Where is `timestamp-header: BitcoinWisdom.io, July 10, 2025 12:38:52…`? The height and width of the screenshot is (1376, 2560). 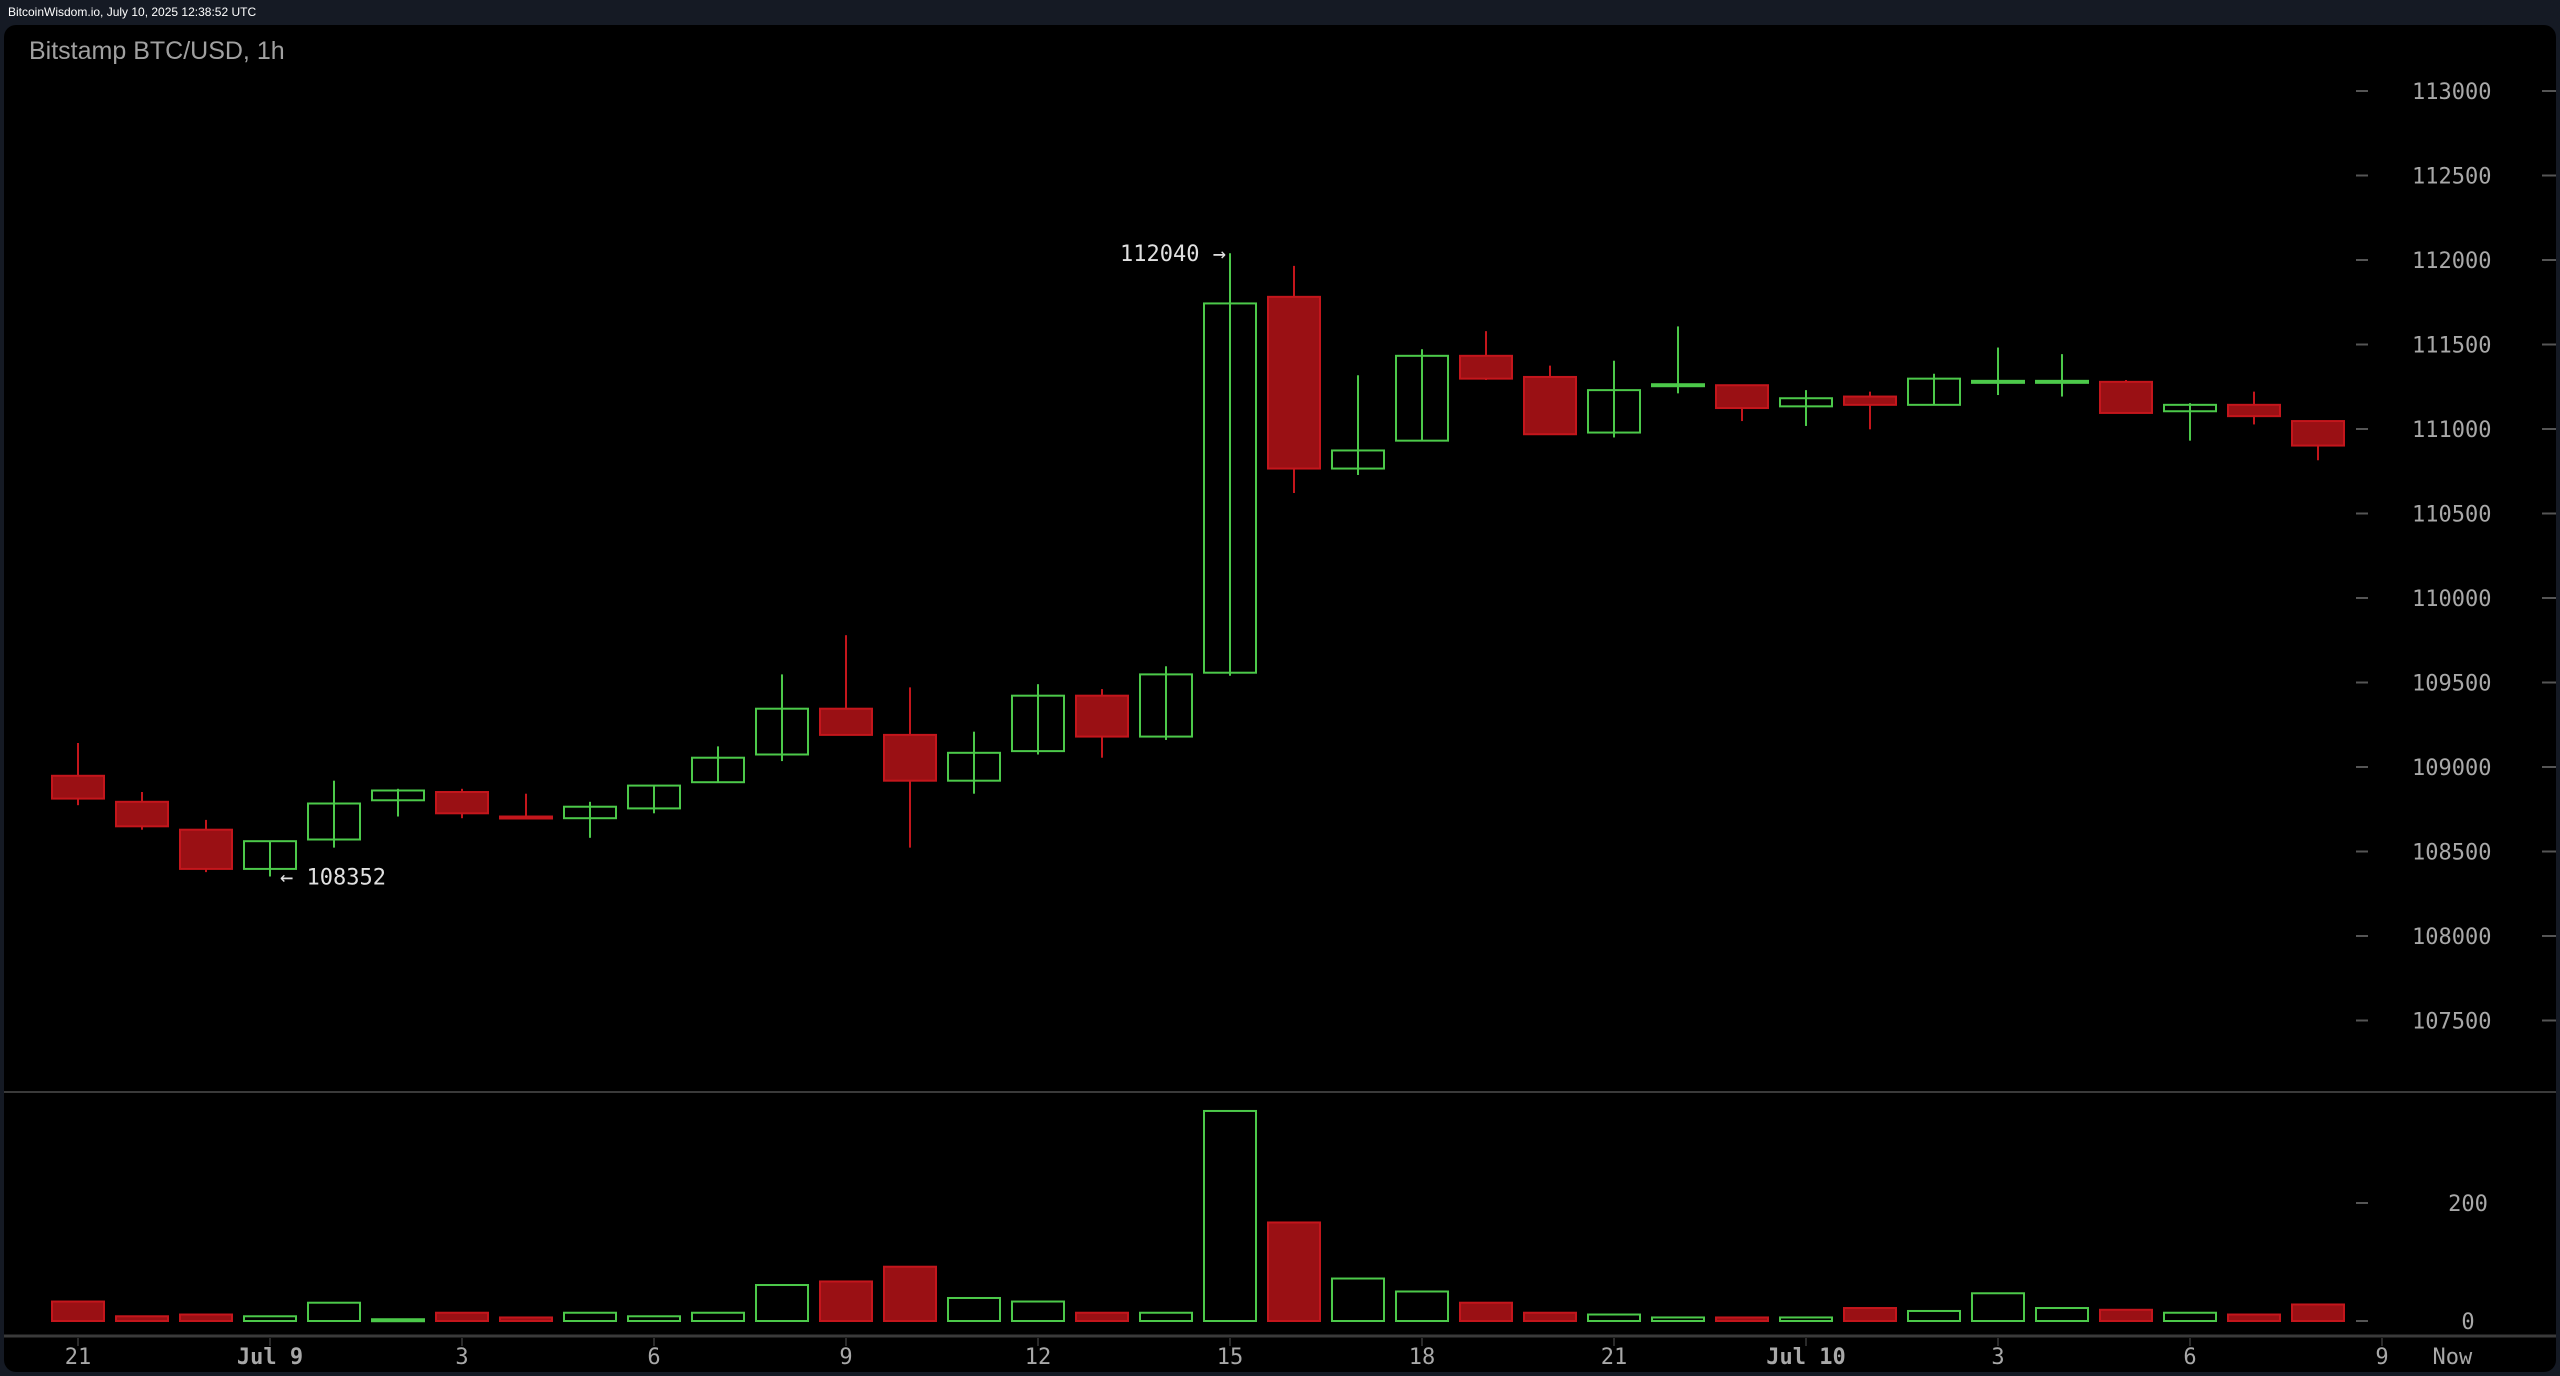
timestamp-header: BitcoinWisdom.io, July 10, 2025 12:38:52… is located at coordinates (132, 12).